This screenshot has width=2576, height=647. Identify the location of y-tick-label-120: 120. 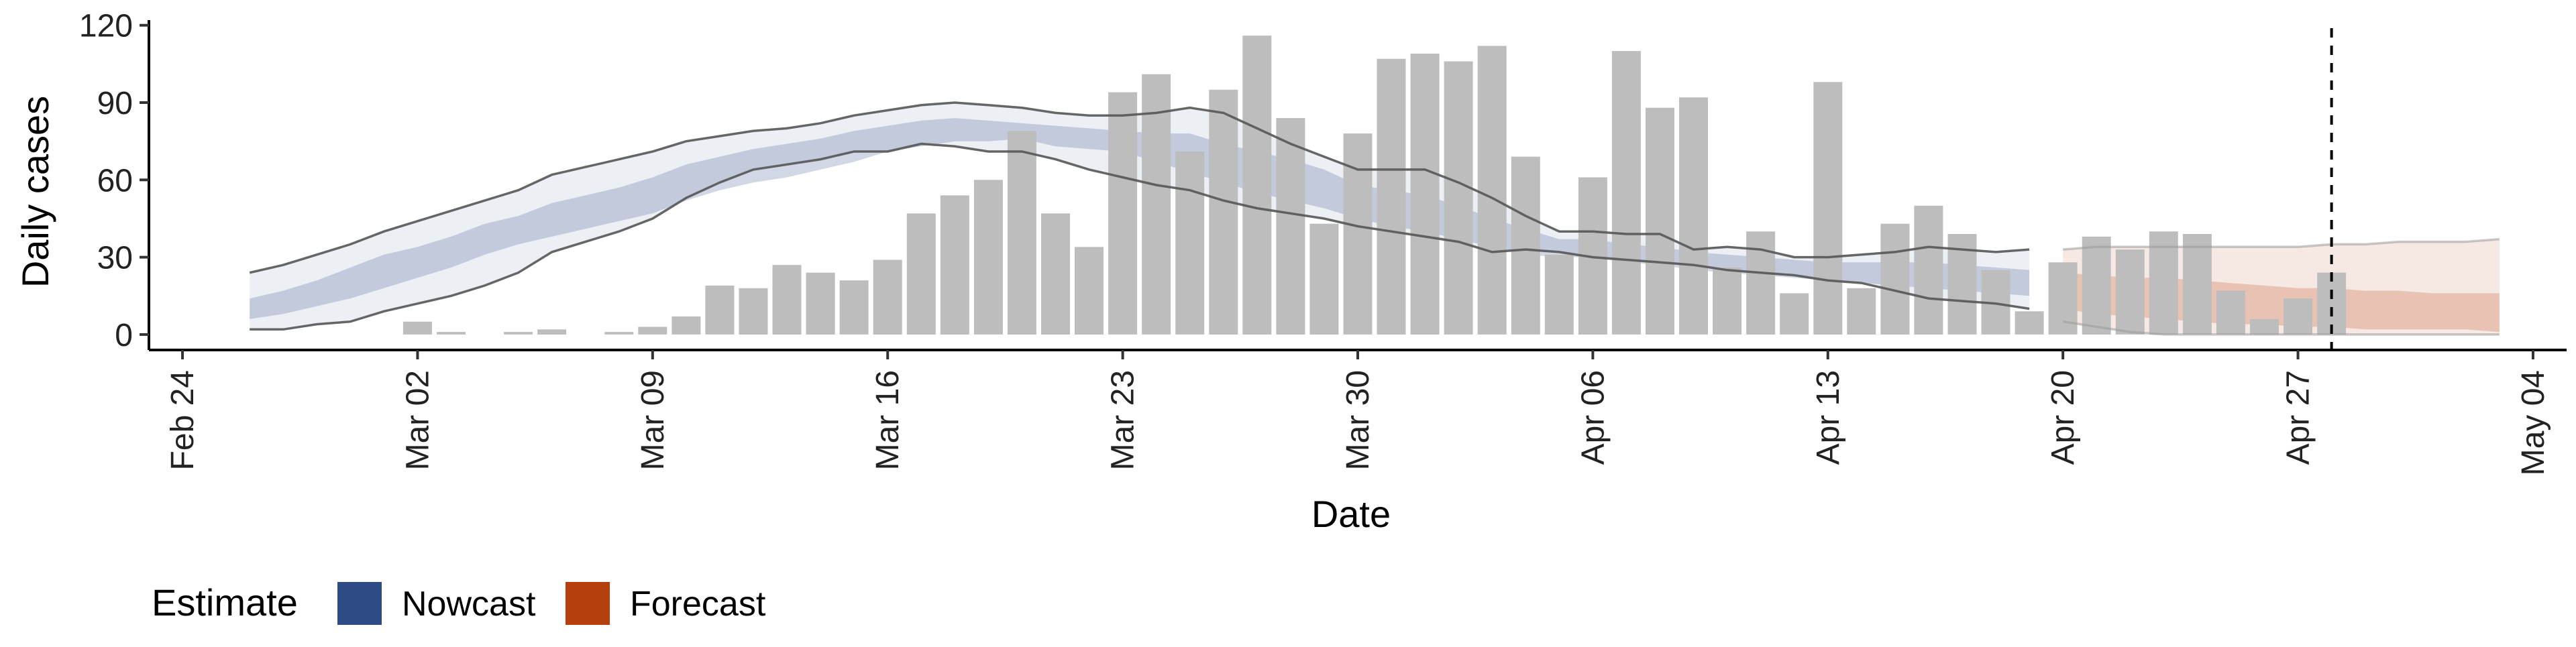
(106, 27).